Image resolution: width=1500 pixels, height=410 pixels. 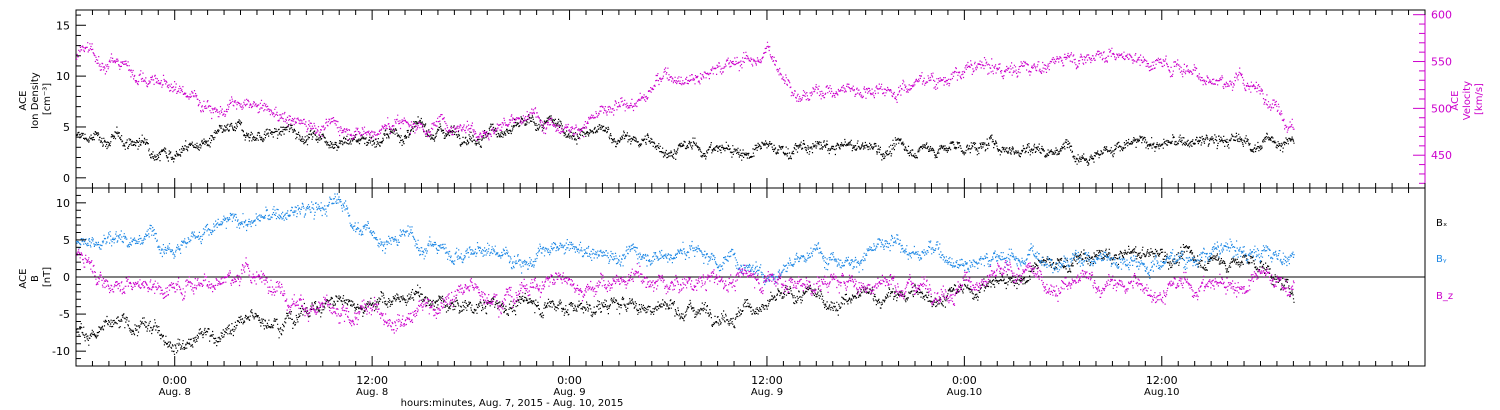 I want to click on b-axis-title-line-1: ACE, so click(x=23, y=279).